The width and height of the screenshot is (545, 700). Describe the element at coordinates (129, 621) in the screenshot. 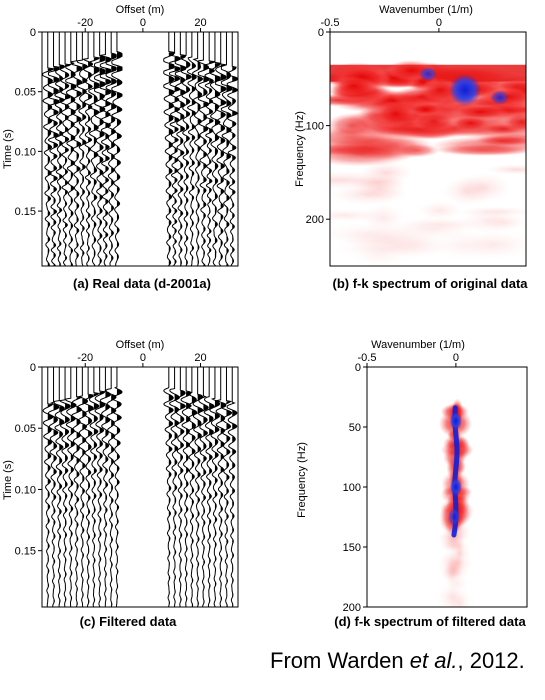

I see `panel-c-caption: (c) Filtered data` at that location.